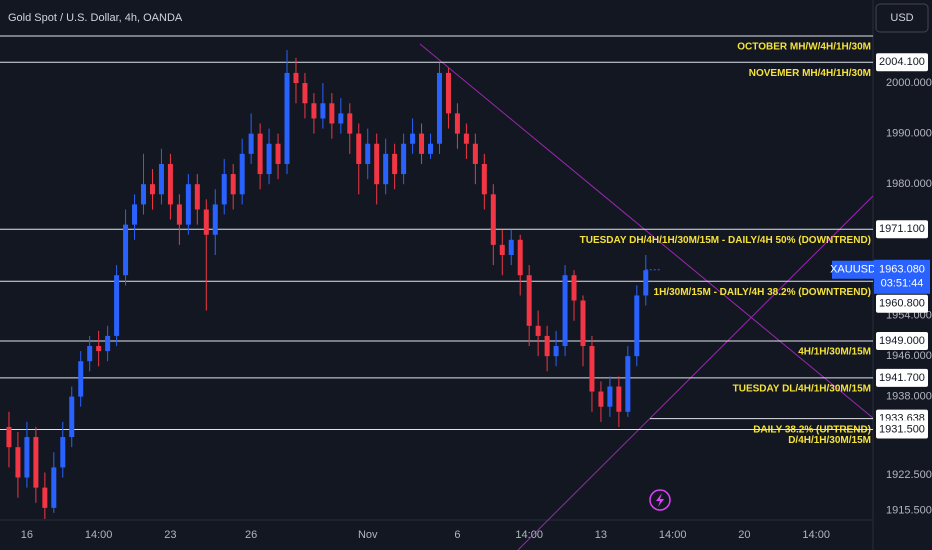  Describe the element at coordinates (909, 397) in the screenshot. I see `y-tick-label: 1938.000` at that location.